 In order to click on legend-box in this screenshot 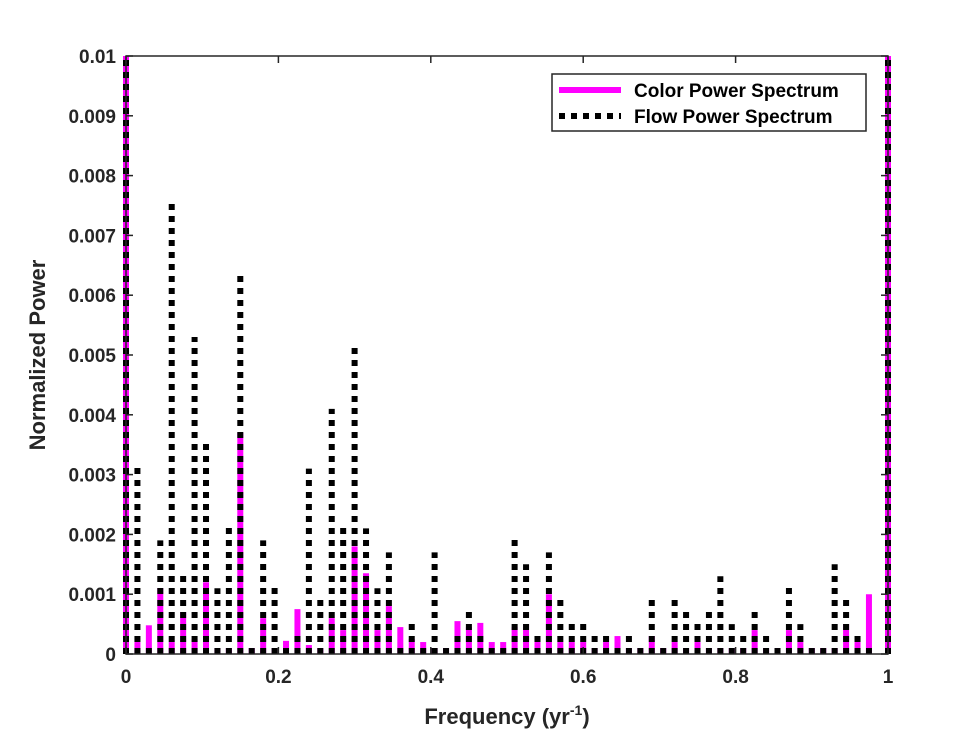, I will do `click(709, 102)`.